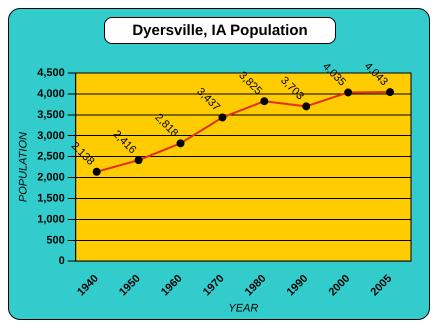  Describe the element at coordinates (243, 308) in the screenshot. I see `x-axis-title: YEAR` at that location.